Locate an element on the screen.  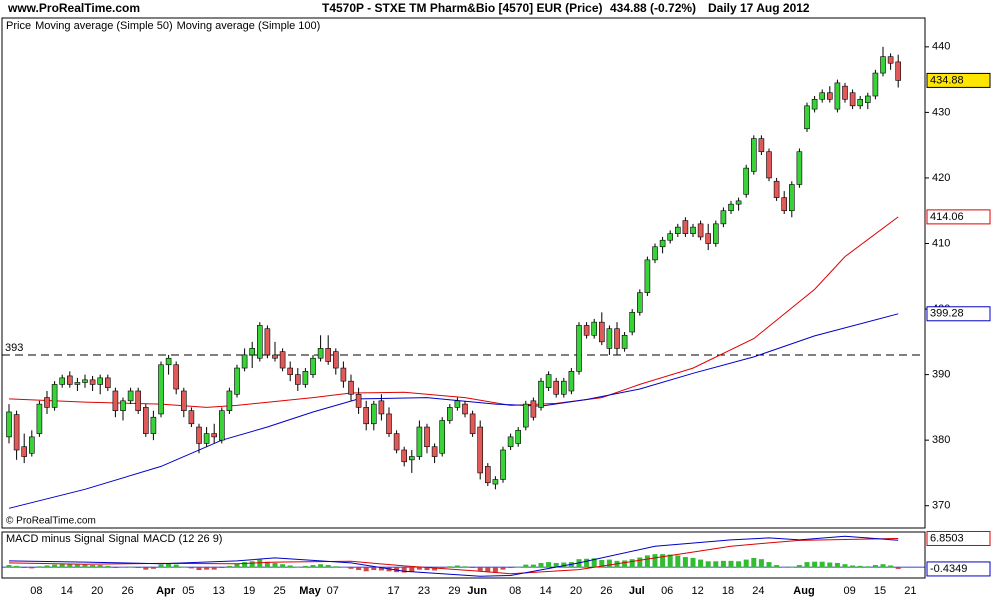
legend-entry: Signal is located at coordinates (123, 539).